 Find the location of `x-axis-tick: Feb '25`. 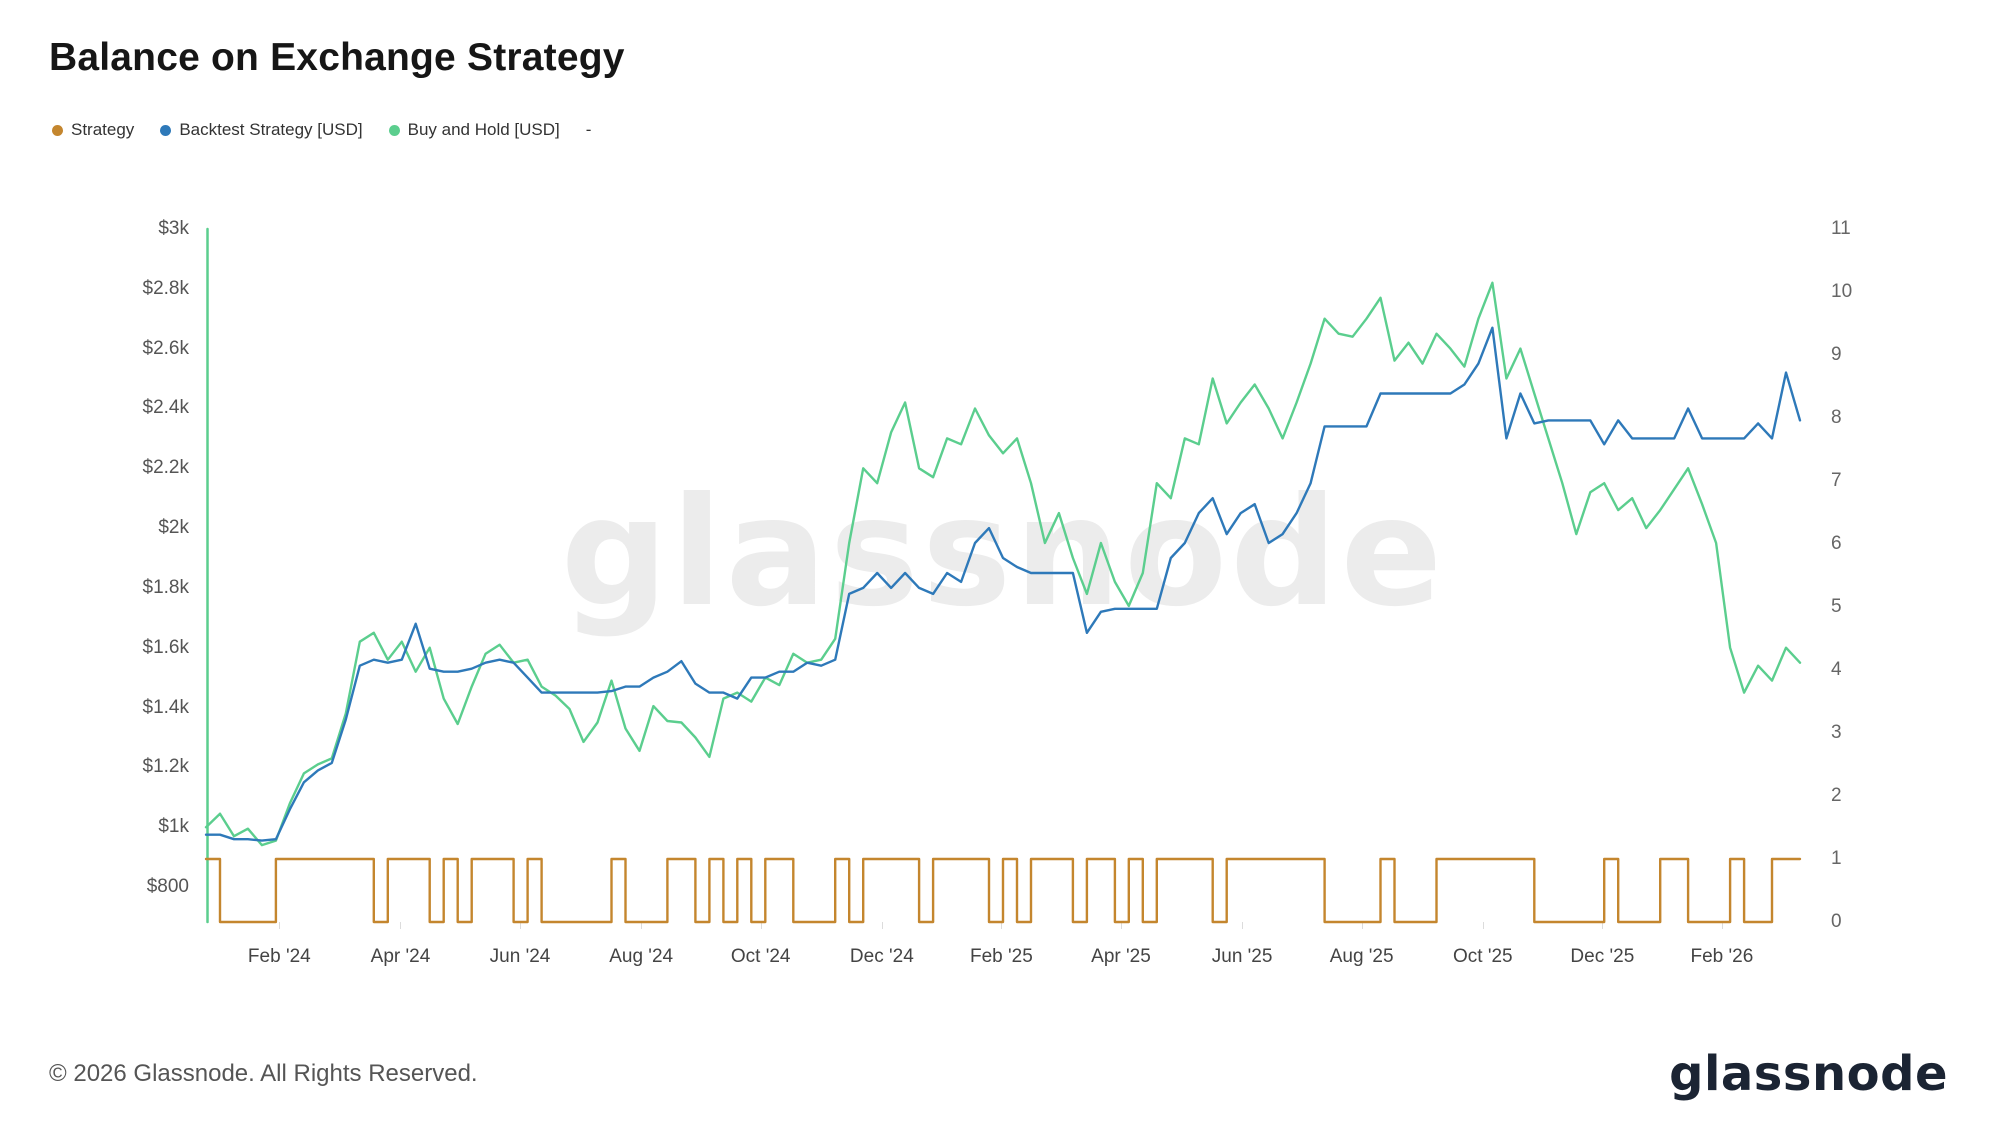

x-axis-tick: Feb '25 is located at coordinates (1001, 956).